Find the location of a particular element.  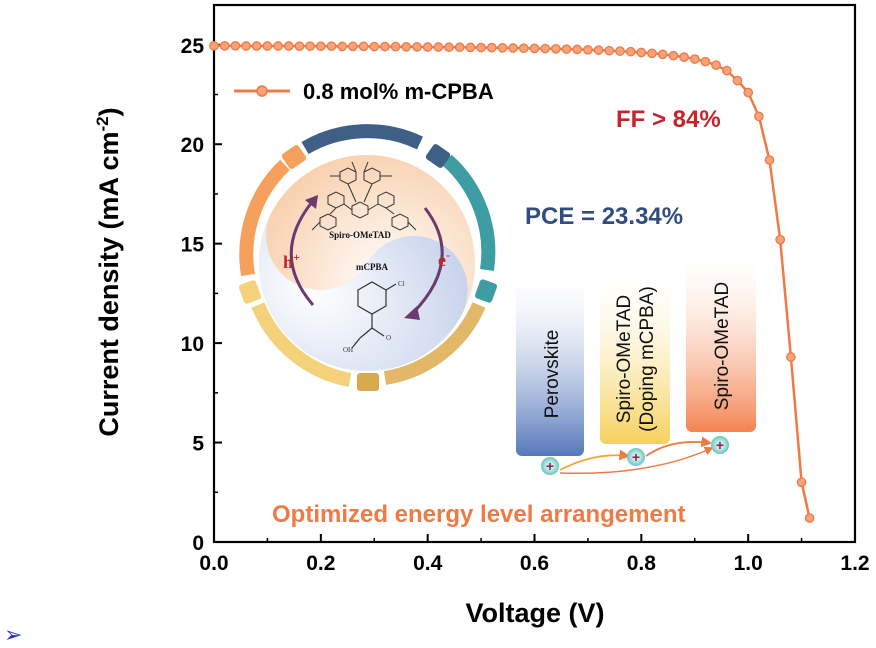

x-tick-label: 0.4 is located at coordinates (428, 563).